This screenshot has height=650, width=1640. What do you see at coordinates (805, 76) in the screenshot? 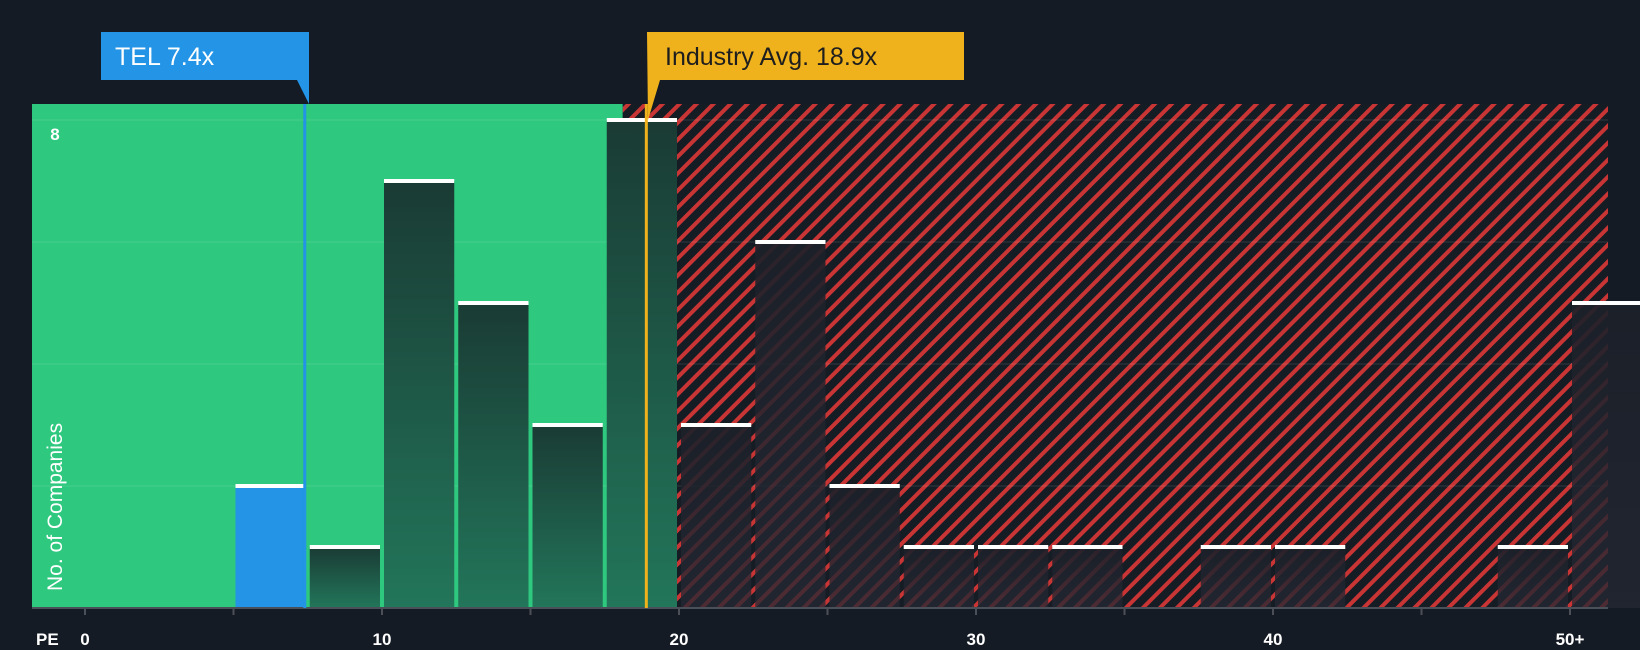
I see `industry-callout` at bounding box center [805, 76].